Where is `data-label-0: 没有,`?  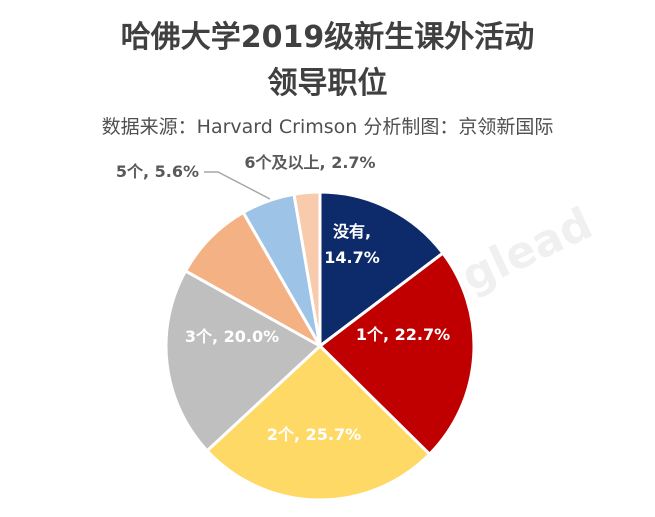
data-label-0: 没有, is located at coordinates (352, 231).